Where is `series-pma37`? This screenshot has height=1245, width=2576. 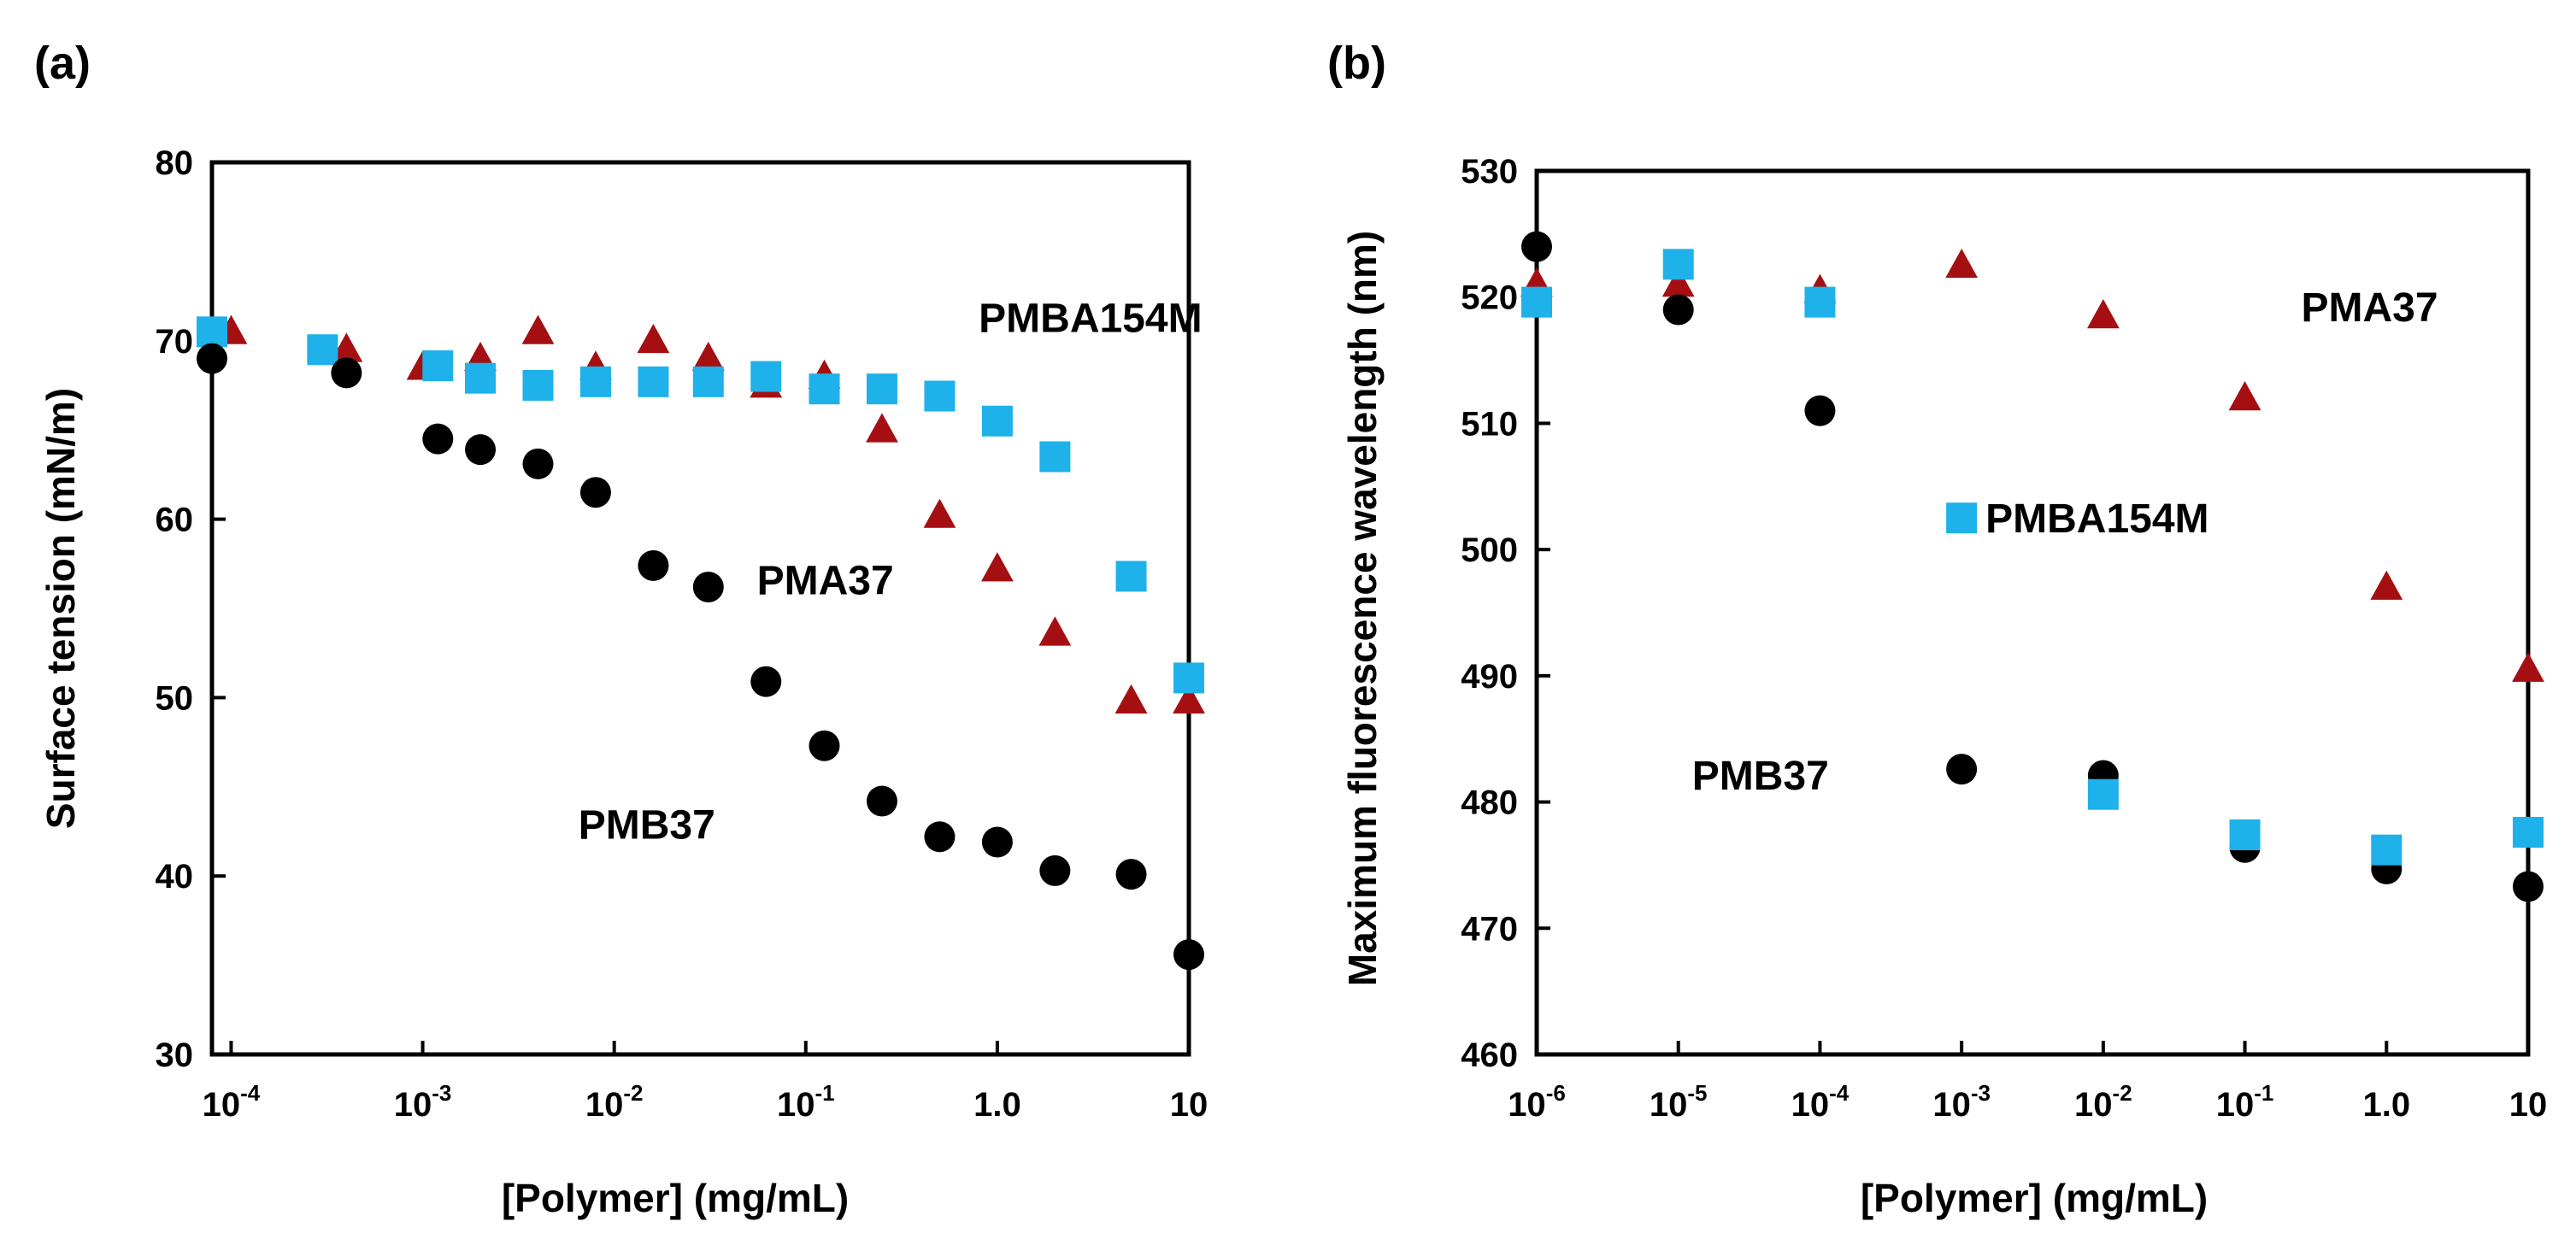
series-pma37 is located at coordinates (2032, 465).